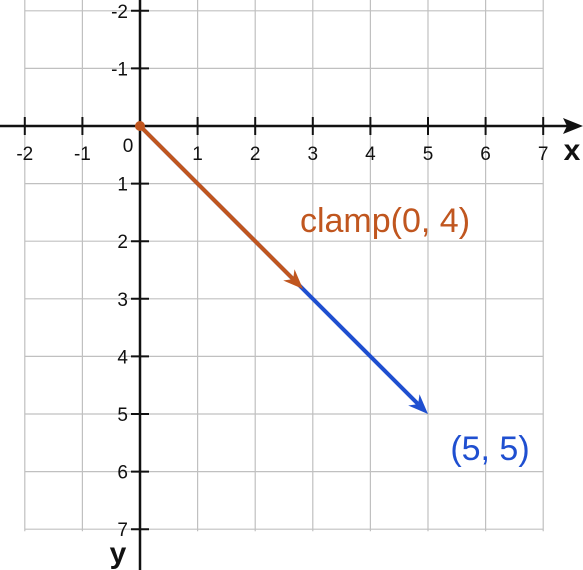 This screenshot has width=583, height=570. What do you see at coordinates (385, 221) in the screenshot?
I see `clamped-vector-label: clamp(0, 4)` at bounding box center [385, 221].